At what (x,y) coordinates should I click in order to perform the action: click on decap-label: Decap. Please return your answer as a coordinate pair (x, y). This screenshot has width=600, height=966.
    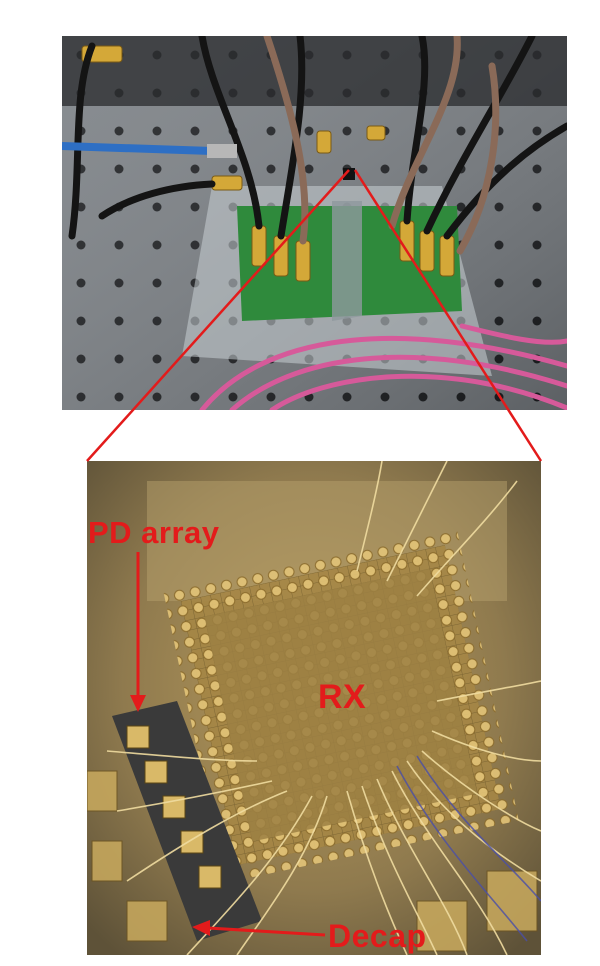
    Looking at the image, I should click on (377, 936).